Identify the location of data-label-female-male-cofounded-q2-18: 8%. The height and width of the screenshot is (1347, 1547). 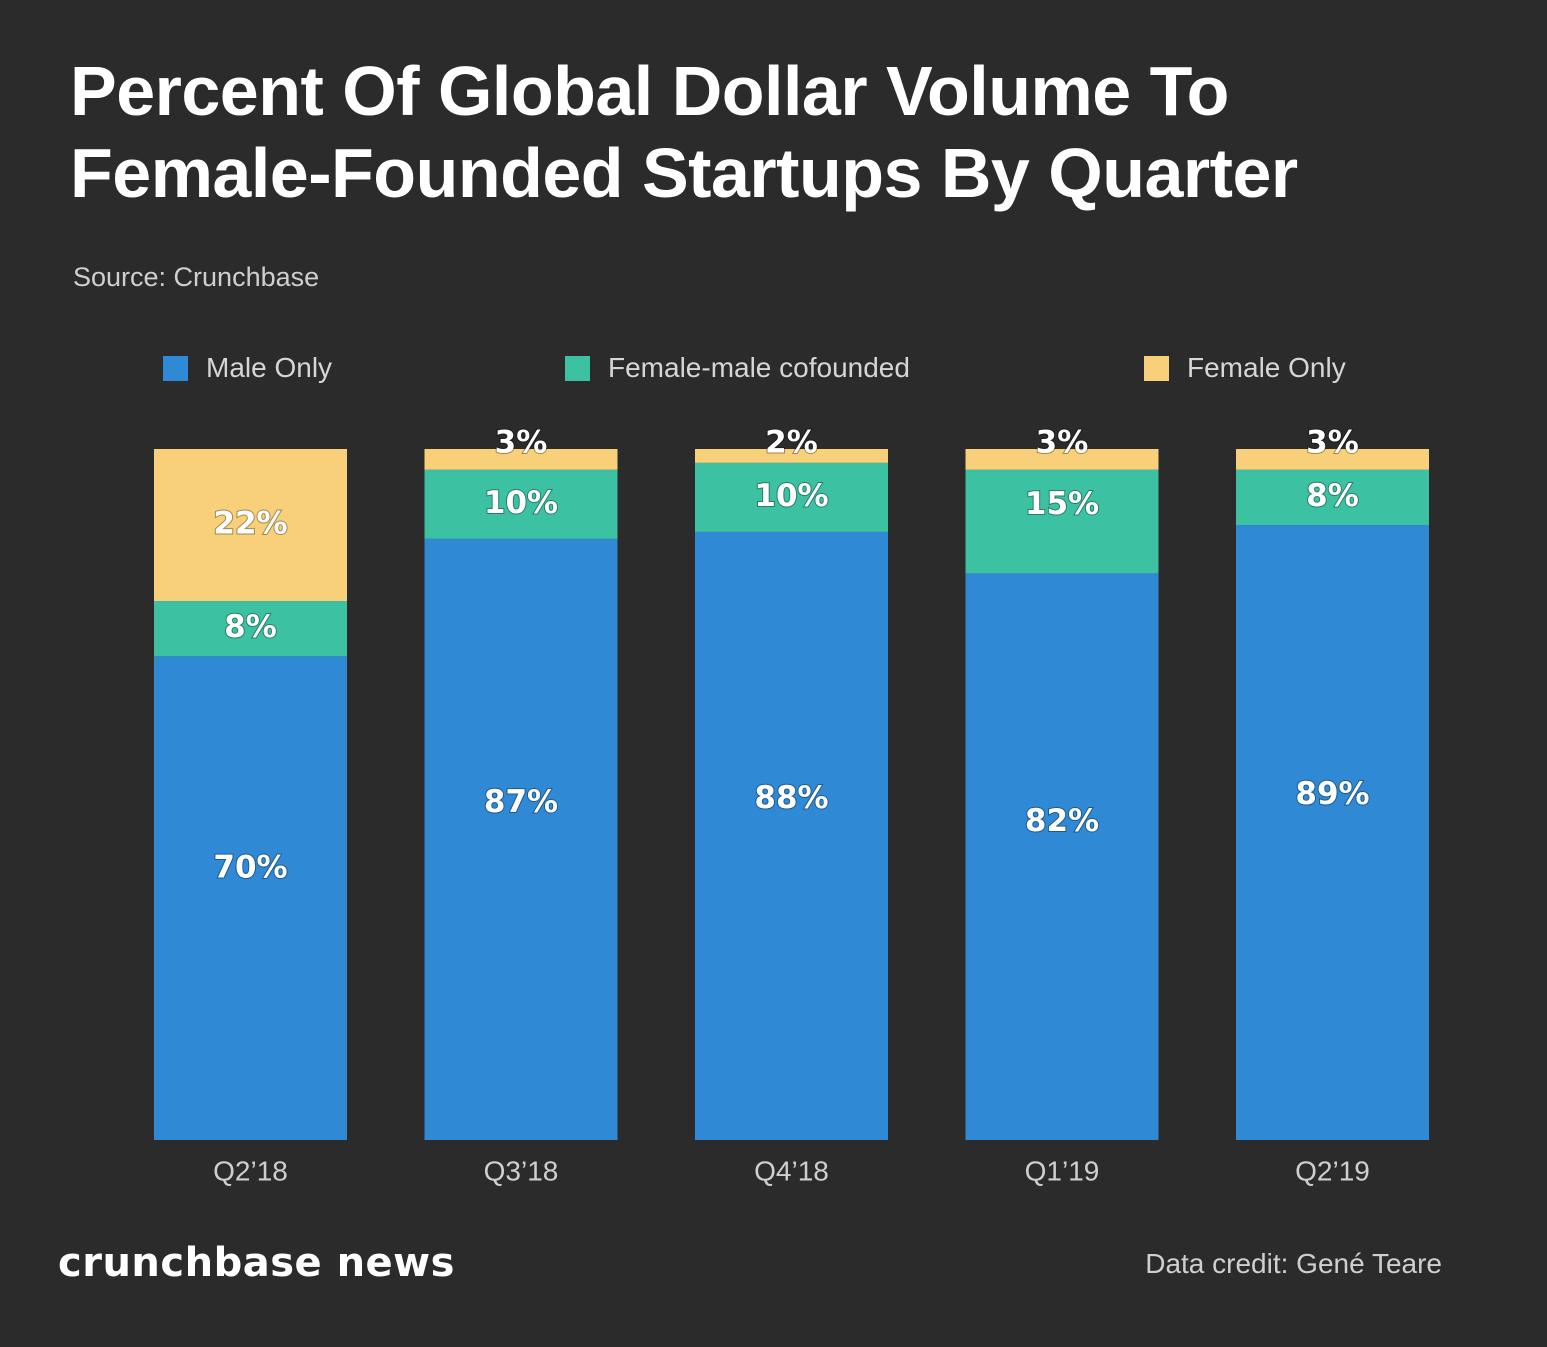
(250, 627).